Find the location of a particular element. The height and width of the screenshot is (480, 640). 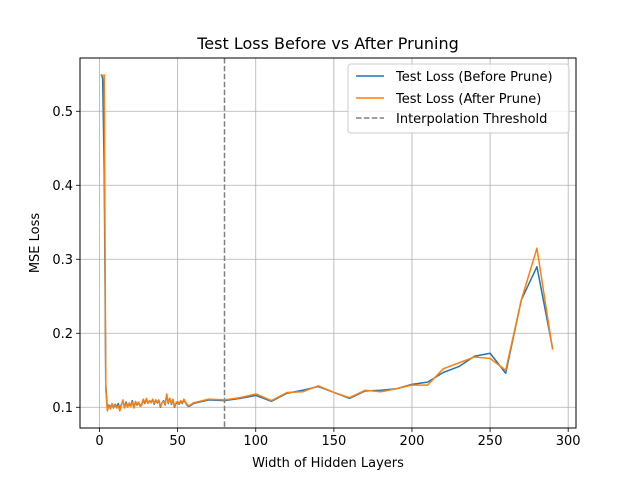

x-tick-label: 100 is located at coordinates (255, 441).